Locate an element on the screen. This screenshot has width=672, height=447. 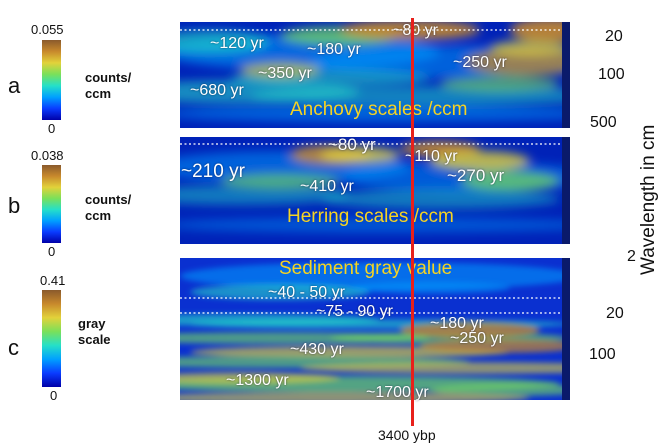
colorbar-a-min: 0 is located at coordinates (52, 128).